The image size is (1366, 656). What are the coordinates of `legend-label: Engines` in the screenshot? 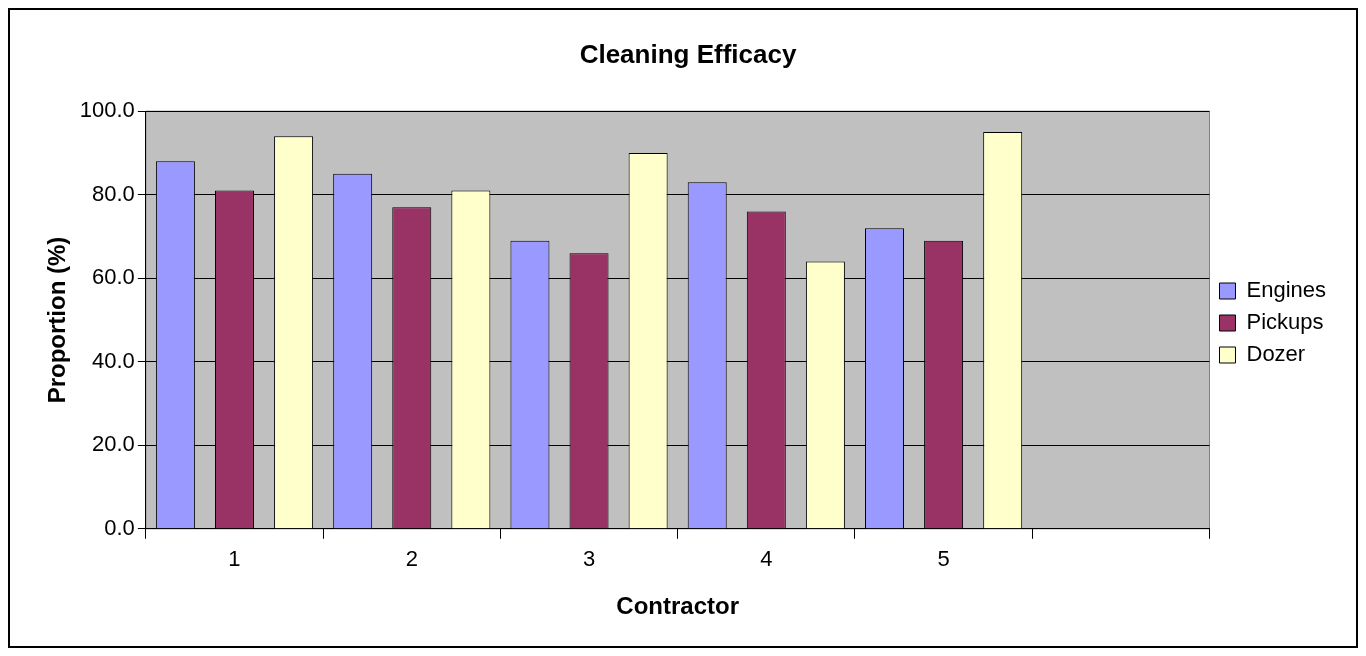 It's located at (1286, 290).